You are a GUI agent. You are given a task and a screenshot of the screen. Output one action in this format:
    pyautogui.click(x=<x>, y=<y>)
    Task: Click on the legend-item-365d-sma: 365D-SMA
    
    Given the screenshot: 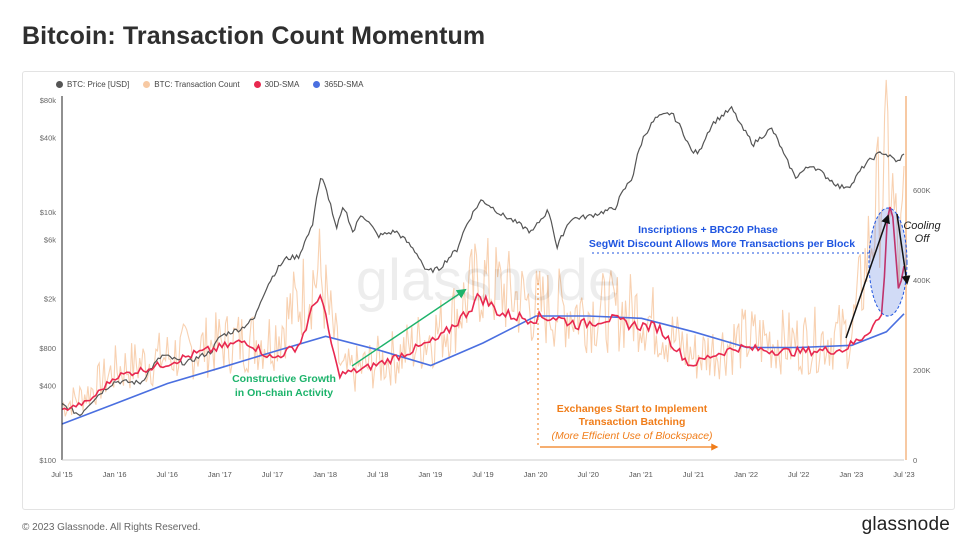 What is the action you would take?
    pyautogui.click(x=338, y=84)
    